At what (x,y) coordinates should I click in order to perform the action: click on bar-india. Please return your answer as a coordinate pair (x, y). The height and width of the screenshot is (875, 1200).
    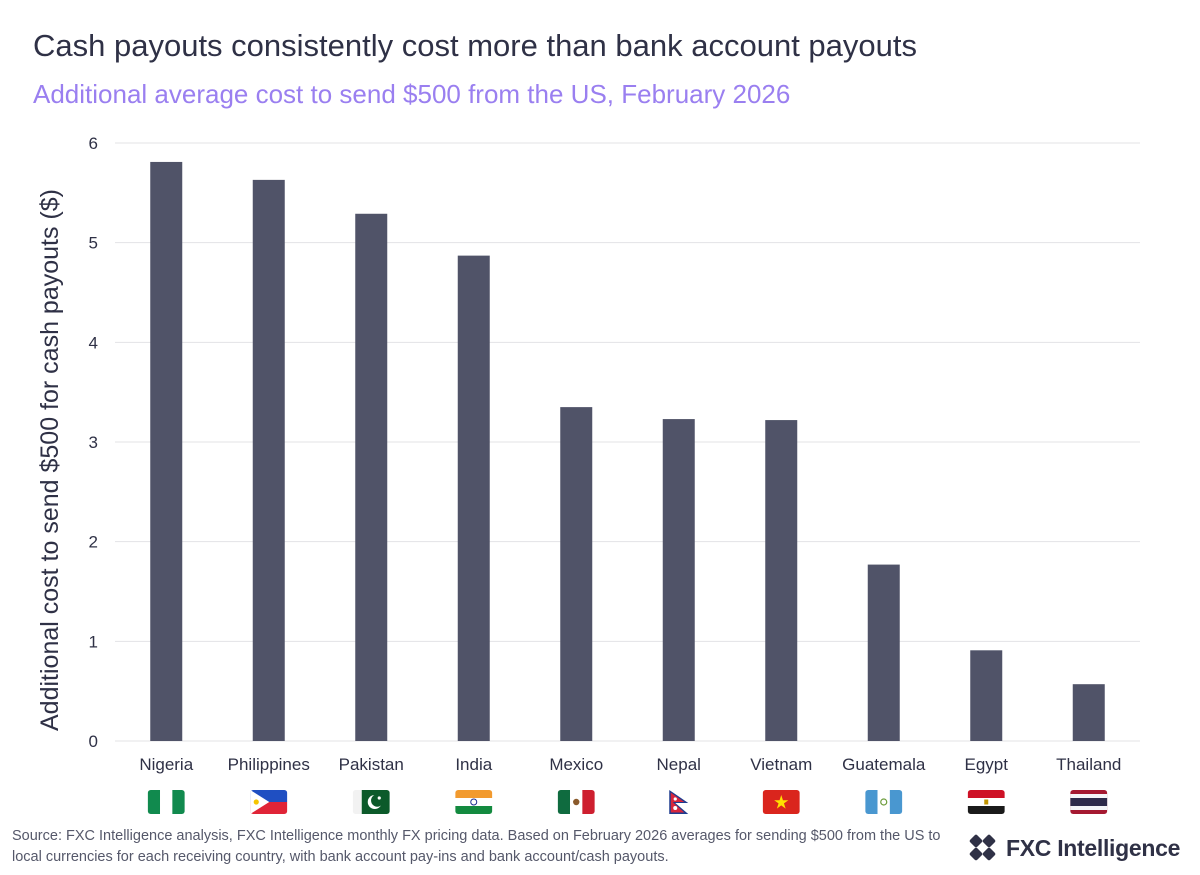
    Looking at the image, I should click on (473, 498).